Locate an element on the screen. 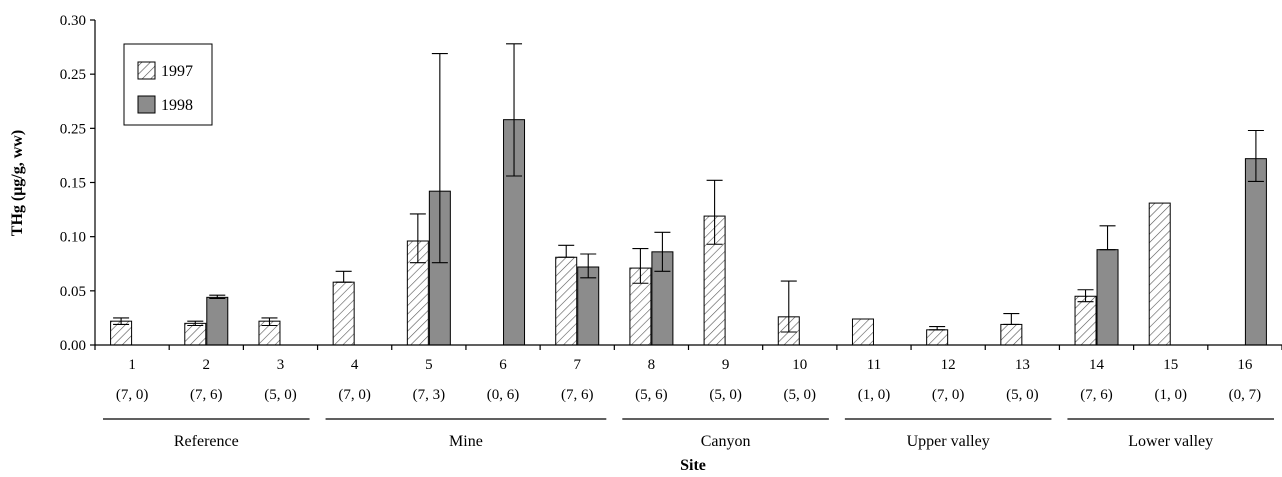  x-tick-label: 16 is located at coordinates (1245, 365).